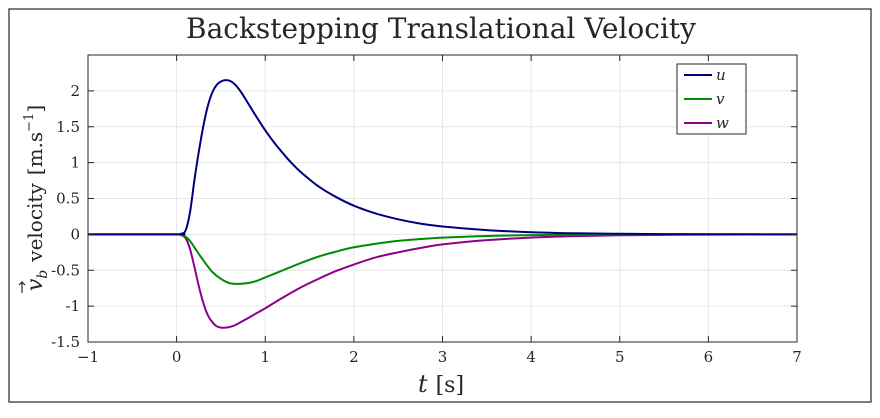 Image resolution: width=880 pixels, height=418 pixels. What do you see at coordinates (29, 122) in the screenshot?
I see `y-axis-exponent: −1` at bounding box center [29, 122].